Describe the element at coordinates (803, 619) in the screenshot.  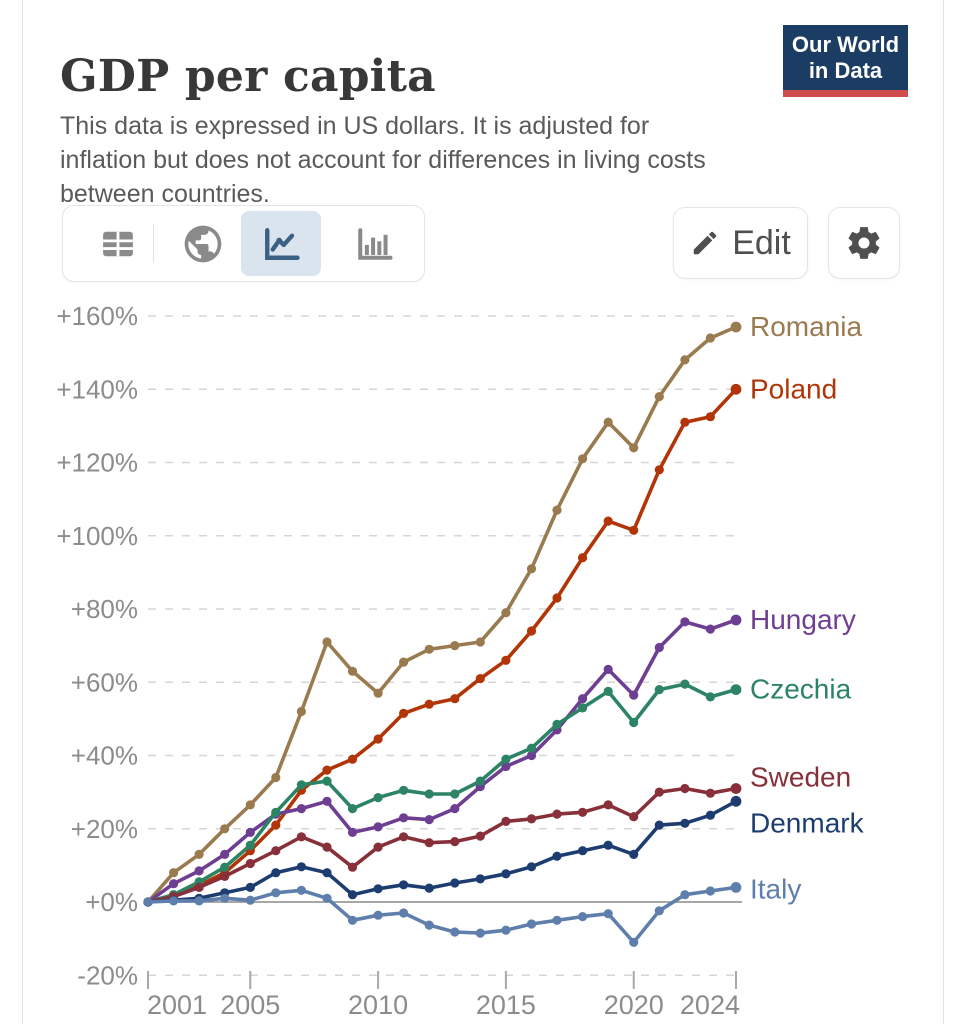
I see `series-label-hungary: Hungary` at that location.